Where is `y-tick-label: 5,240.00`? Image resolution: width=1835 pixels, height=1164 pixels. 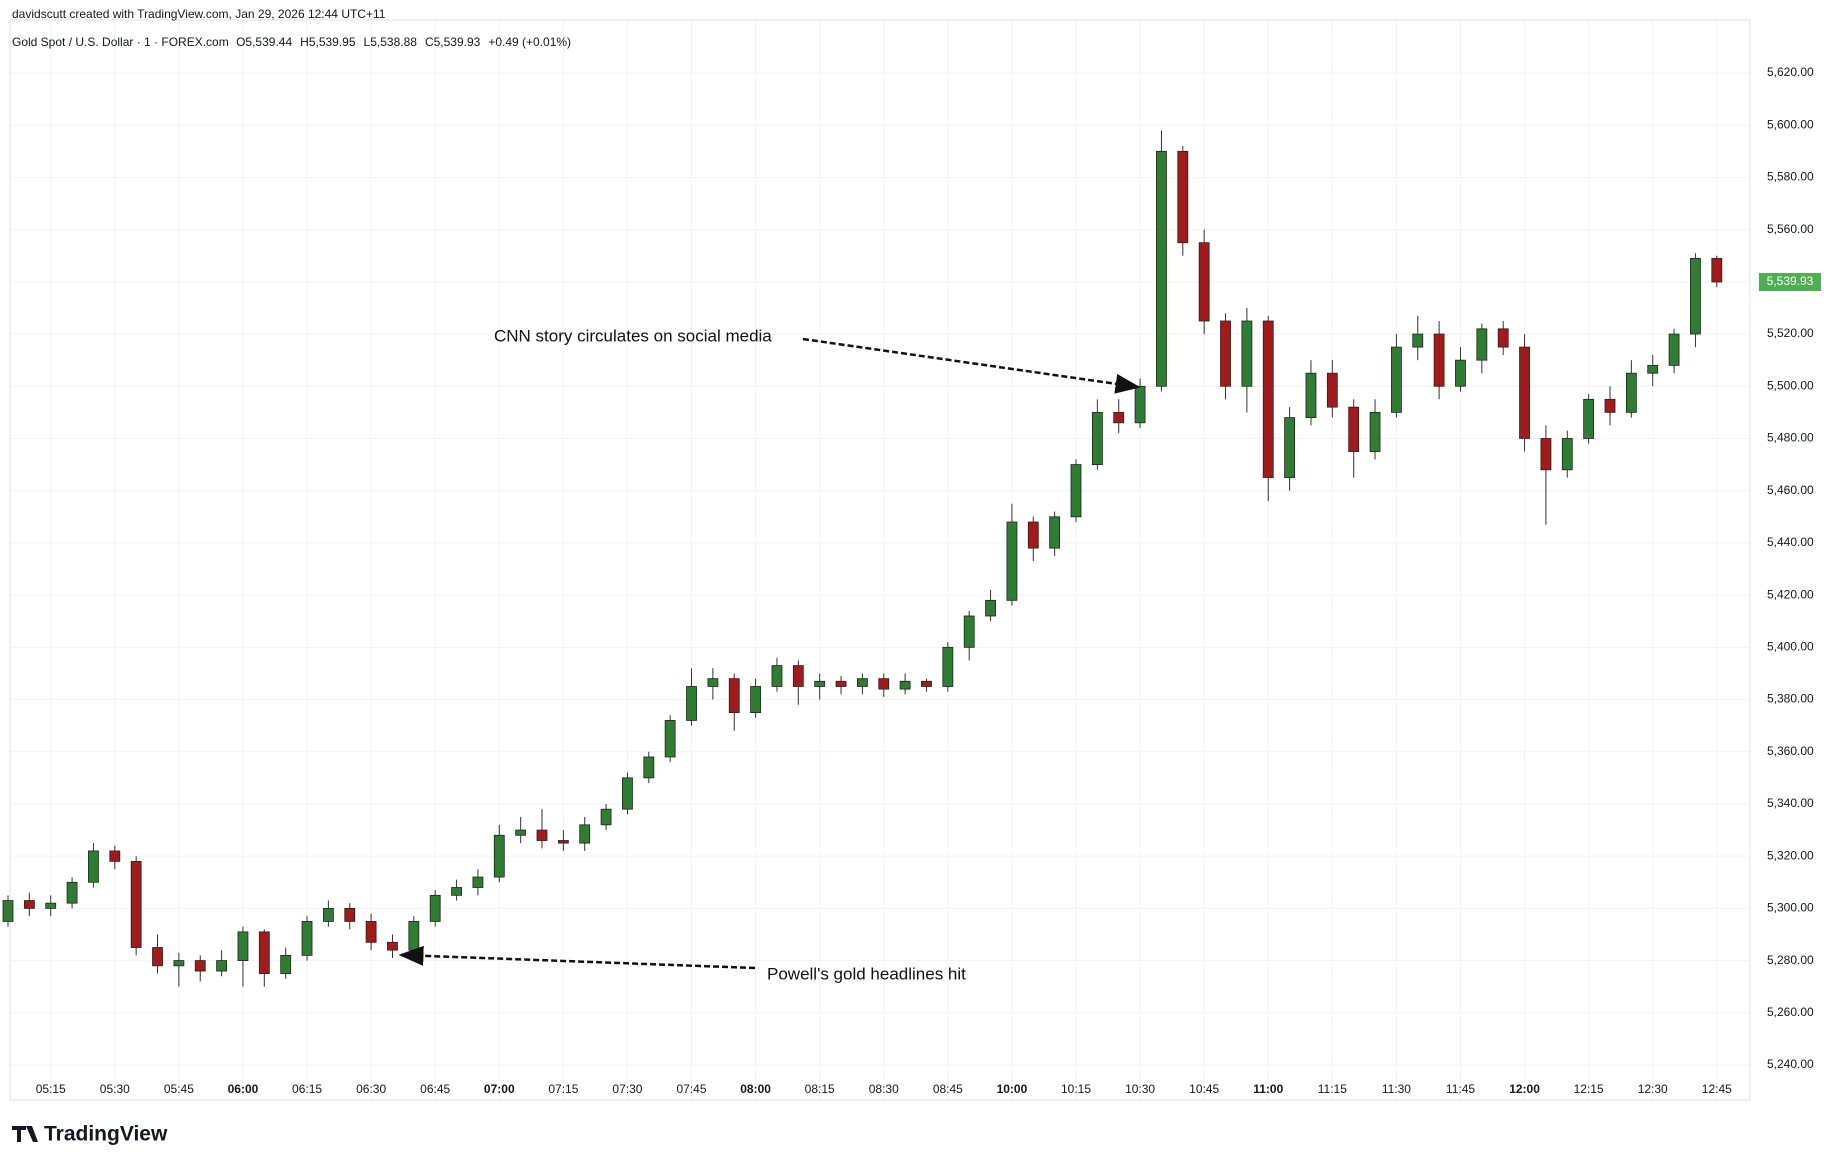 y-tick-label: 5,240.00 is located at coordinates (1790, 1064).